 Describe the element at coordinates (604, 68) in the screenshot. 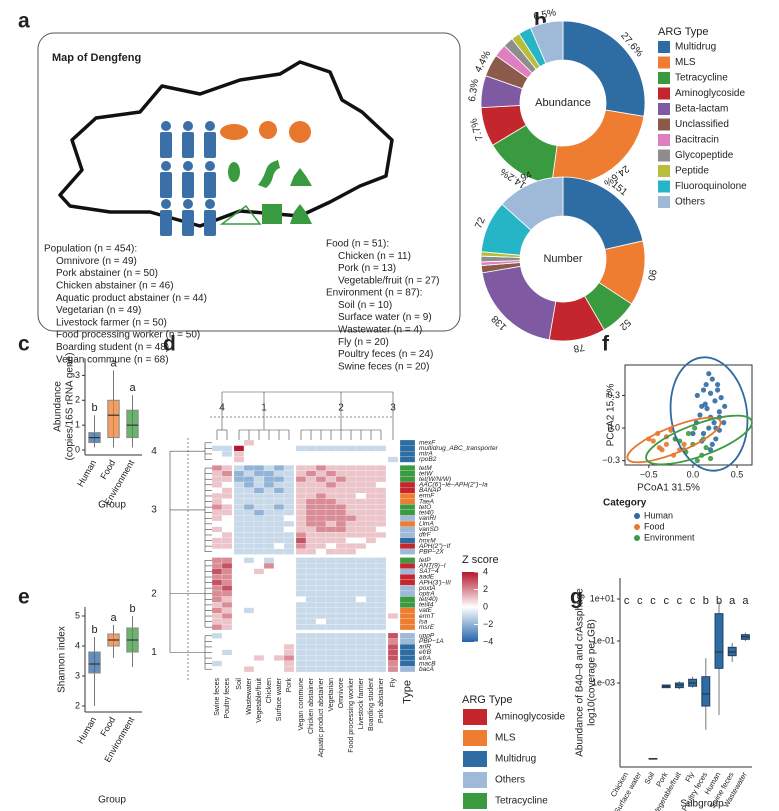

I see `pie-slice` at that location.